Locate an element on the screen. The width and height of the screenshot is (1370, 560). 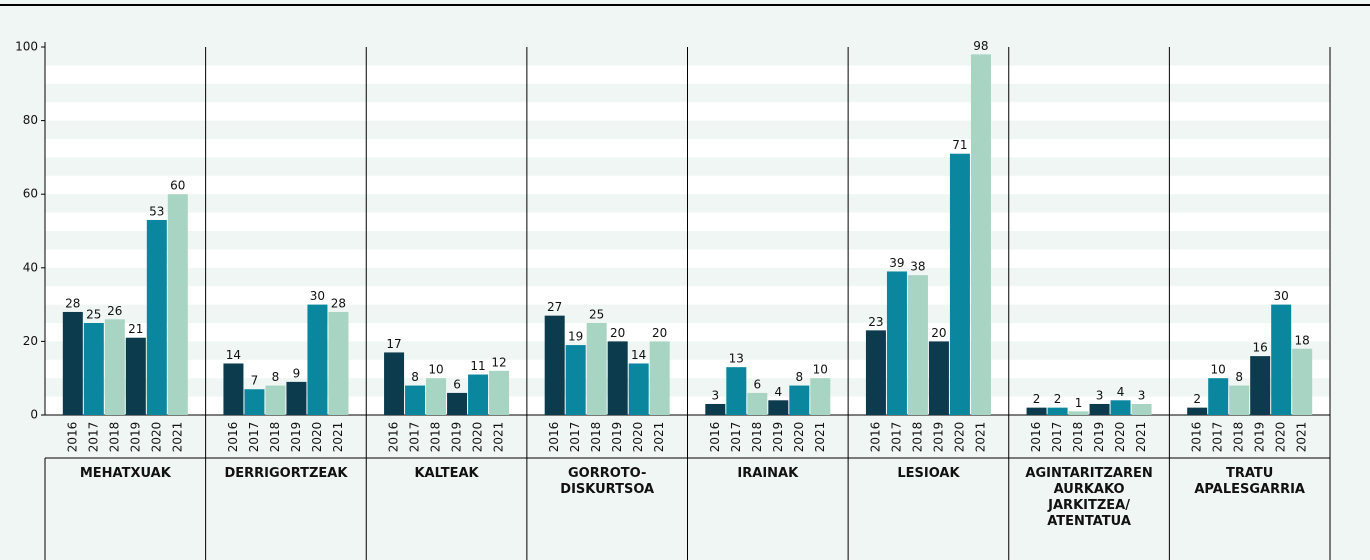
value-label: 7 is located at coordinates (255, 381).